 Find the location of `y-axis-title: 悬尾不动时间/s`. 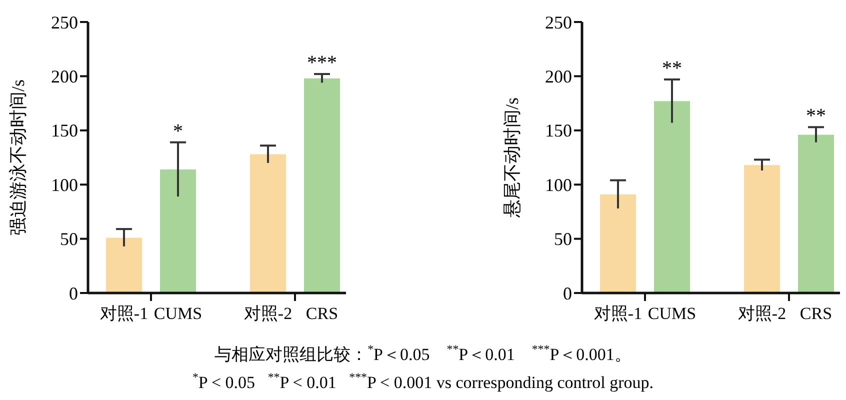

y-axis-title: 悬尾不动时间/s is located at coordinates (512, 158).